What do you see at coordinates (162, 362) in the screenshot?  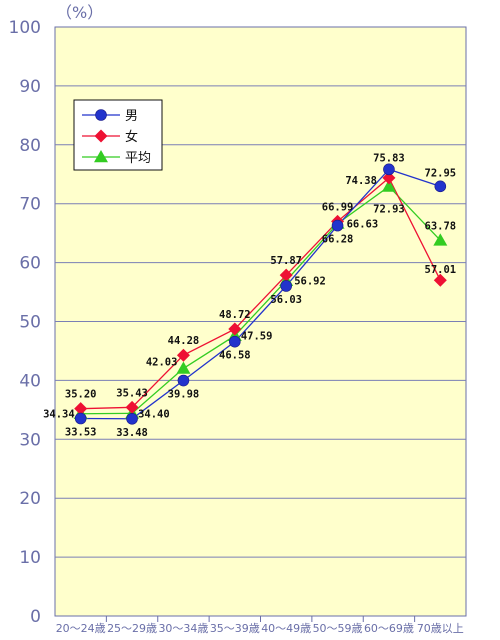 I see `data-label: 42.03` at bounding box center [162, 362].